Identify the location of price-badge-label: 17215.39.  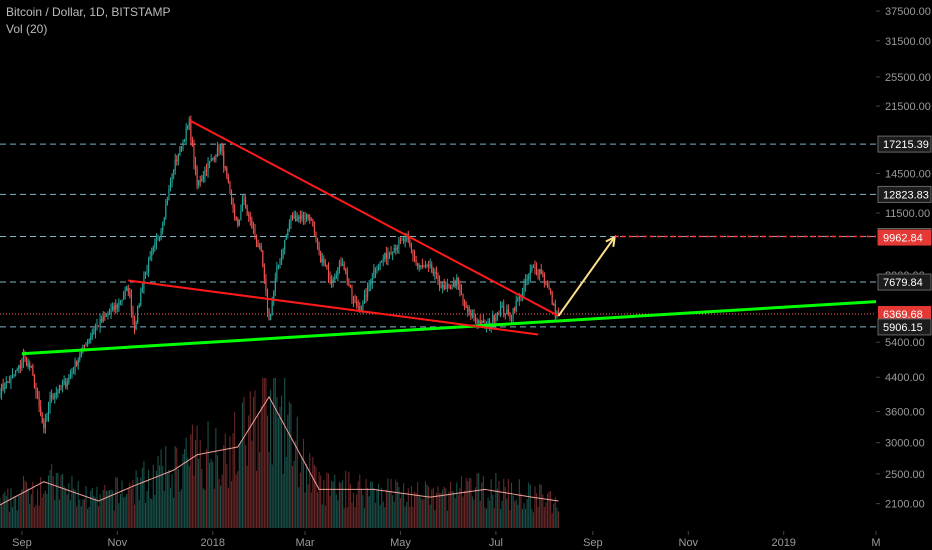
(906, 145).